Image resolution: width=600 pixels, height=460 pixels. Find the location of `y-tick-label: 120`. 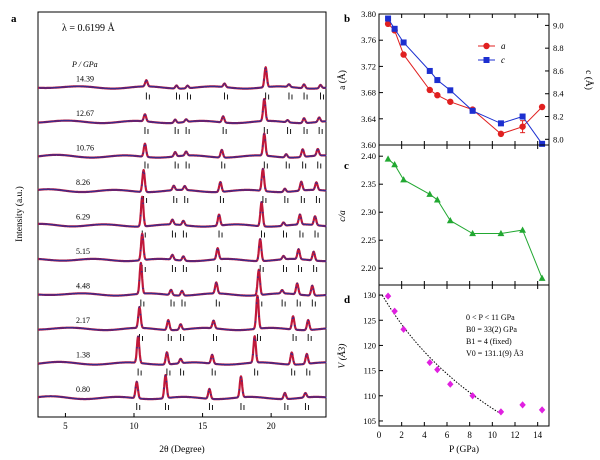

y-tick-label: 120 is located at coordinates (369, 345).